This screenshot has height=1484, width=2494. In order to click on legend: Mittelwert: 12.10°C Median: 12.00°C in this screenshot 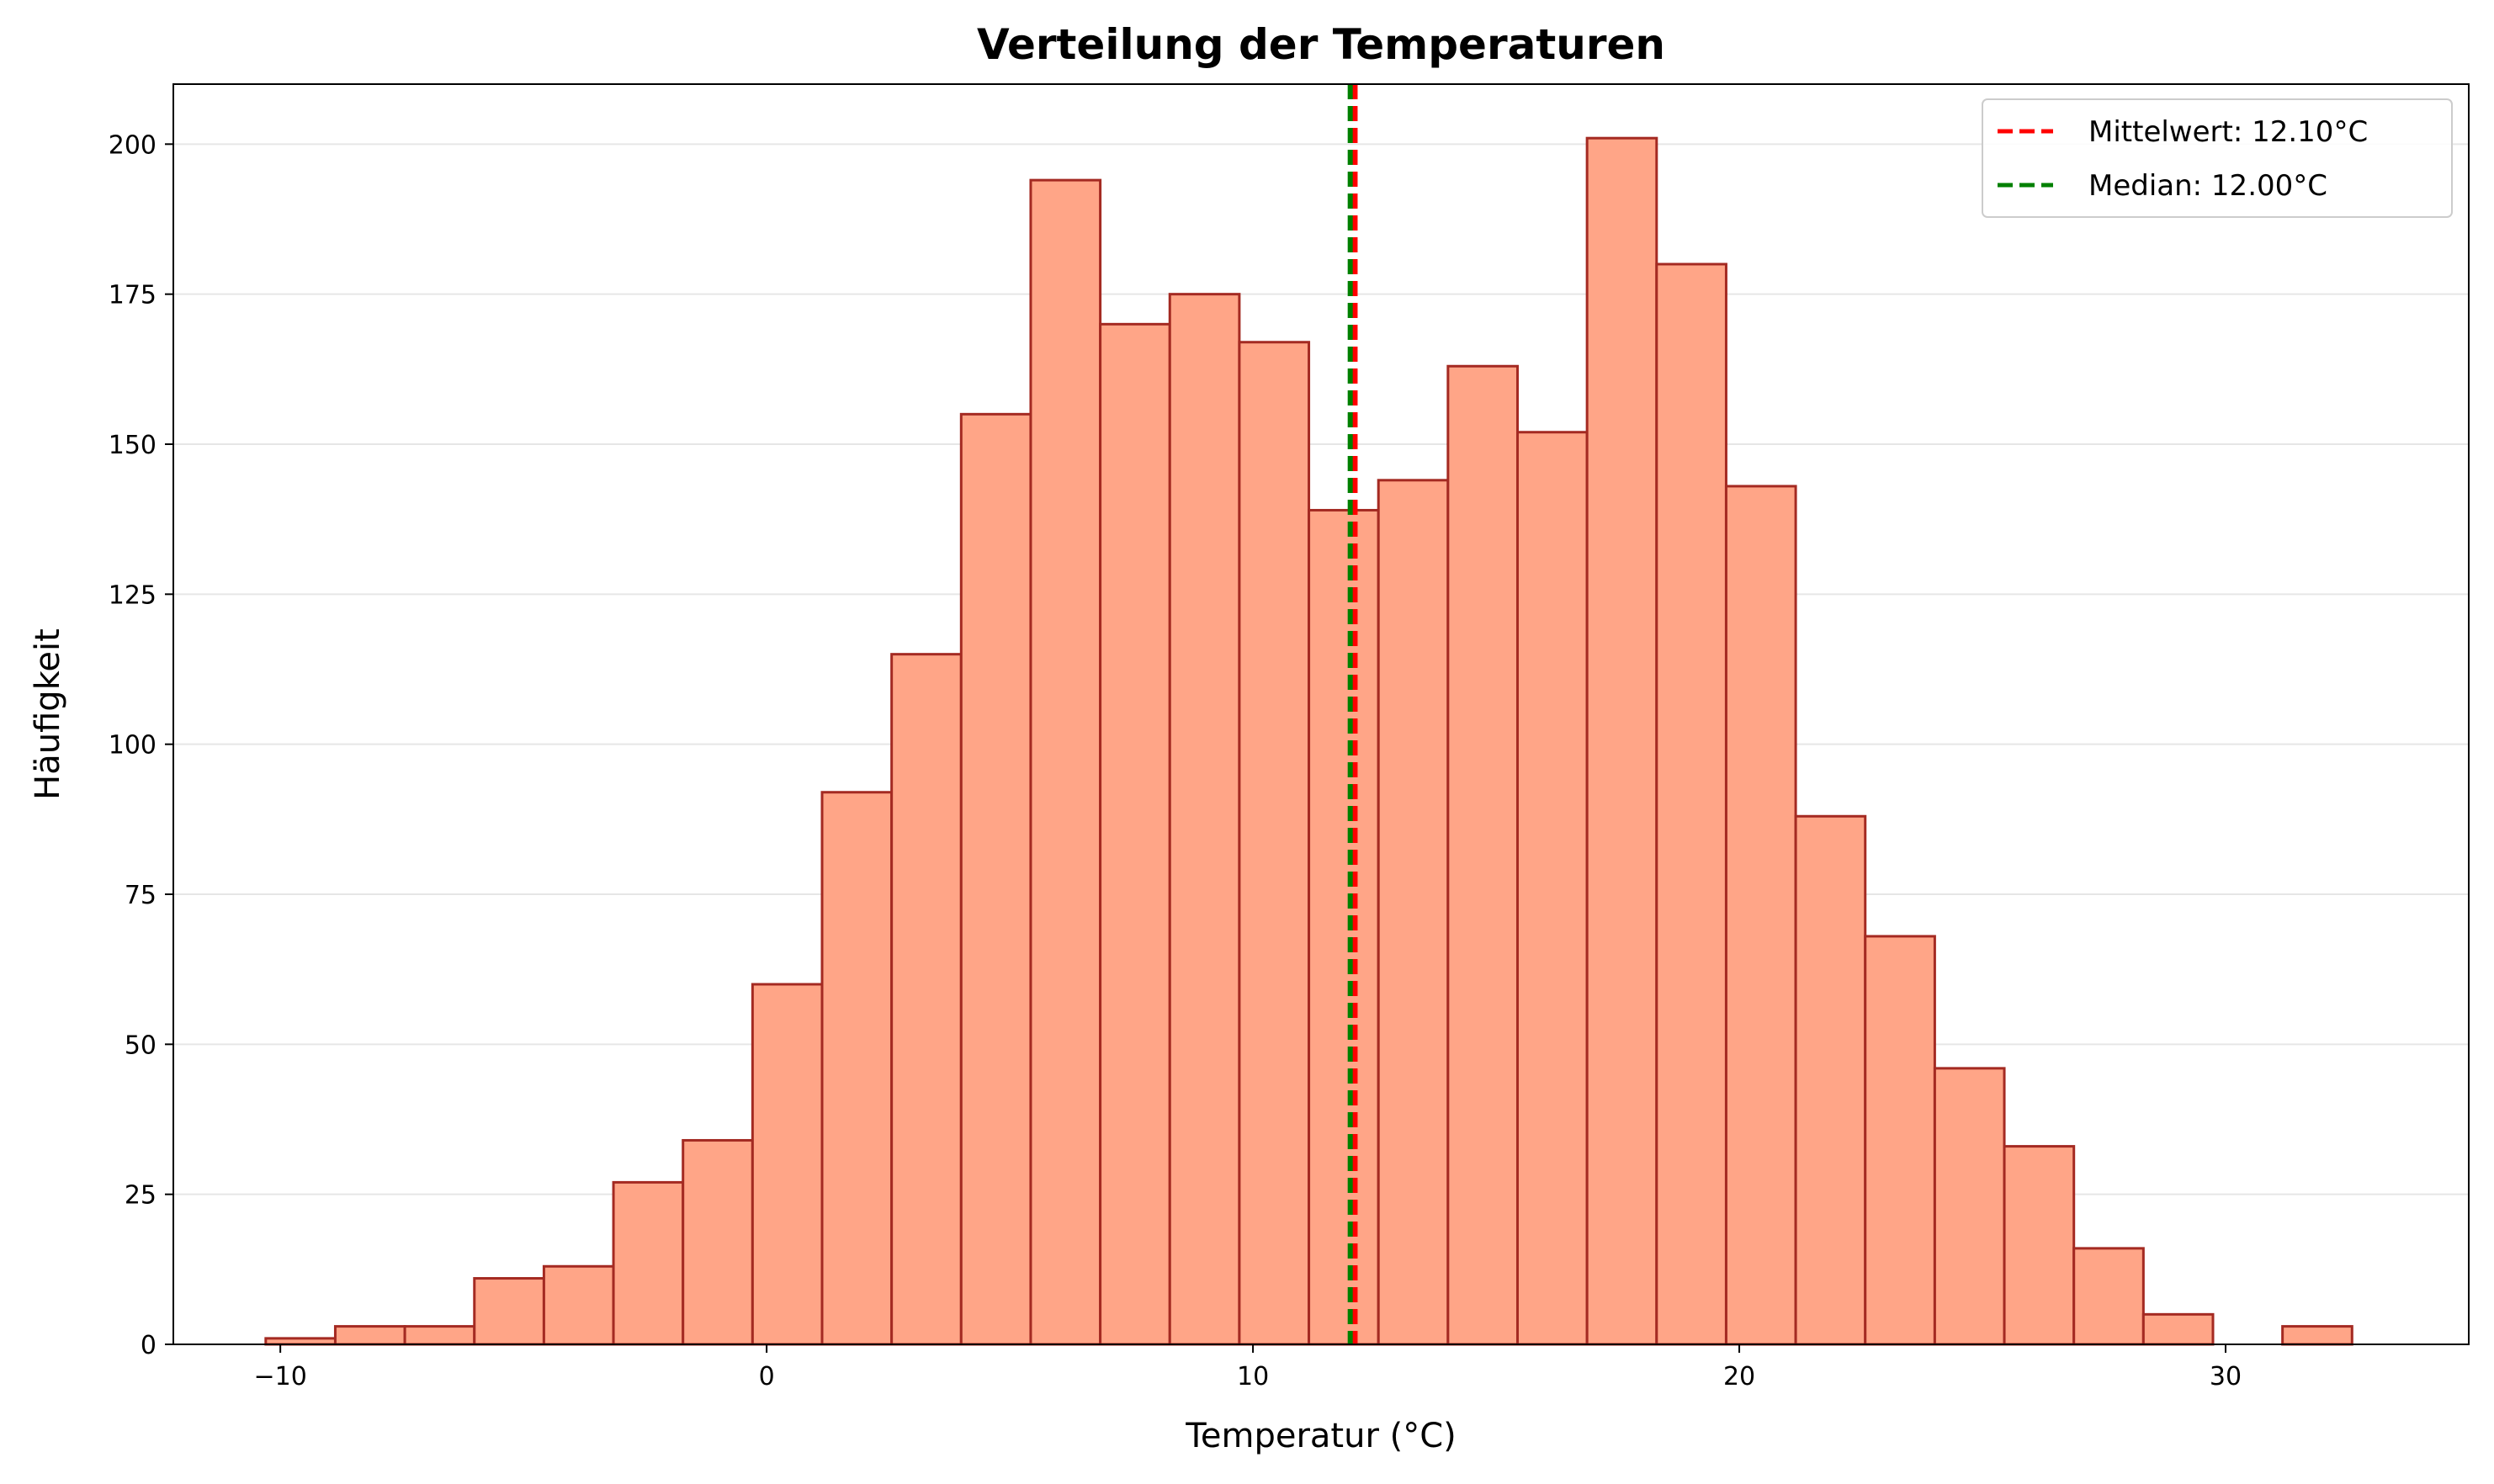, I will do `click(2217, 158)`.